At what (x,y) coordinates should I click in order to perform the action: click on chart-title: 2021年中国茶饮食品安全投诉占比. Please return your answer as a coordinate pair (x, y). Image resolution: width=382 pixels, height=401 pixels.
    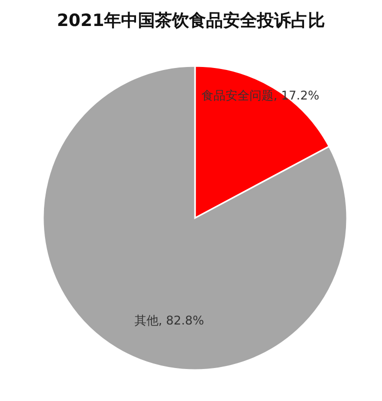
    Looking at the image, I should click on (191, 21).